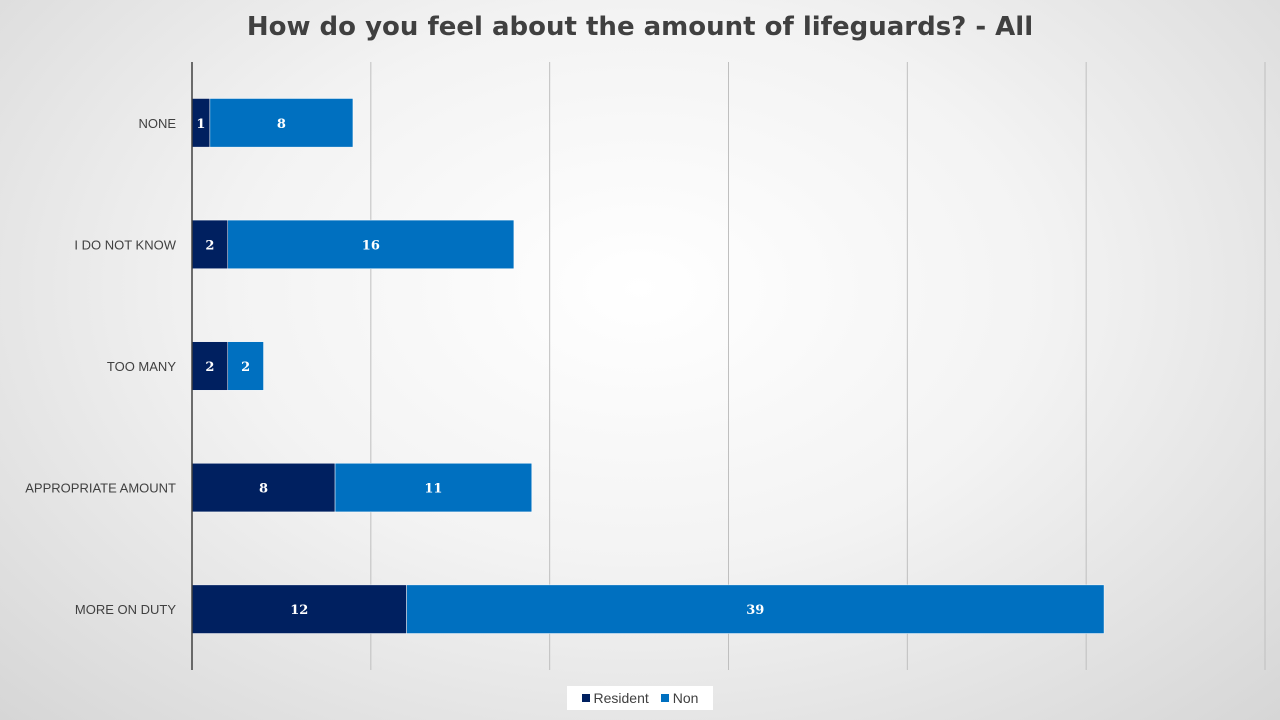 This screenshot has width=1280, height=720. I want to click on legend-swatch-resident, so click(585, 698).